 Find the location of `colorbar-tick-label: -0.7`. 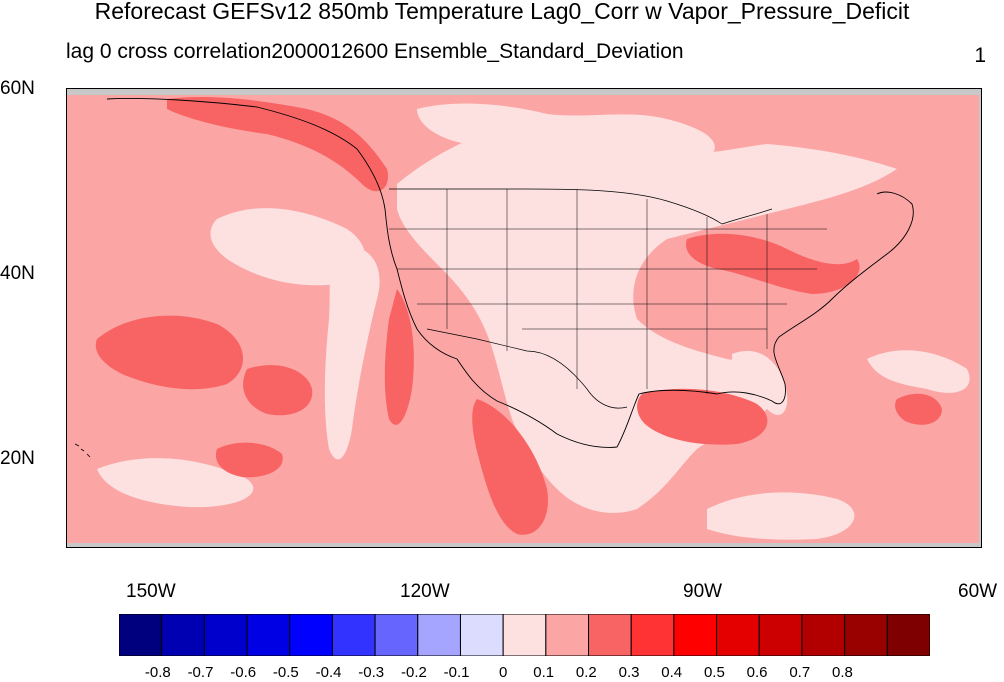

colorbar-tick-label: -0.7 is located at coordinates (200, 672).